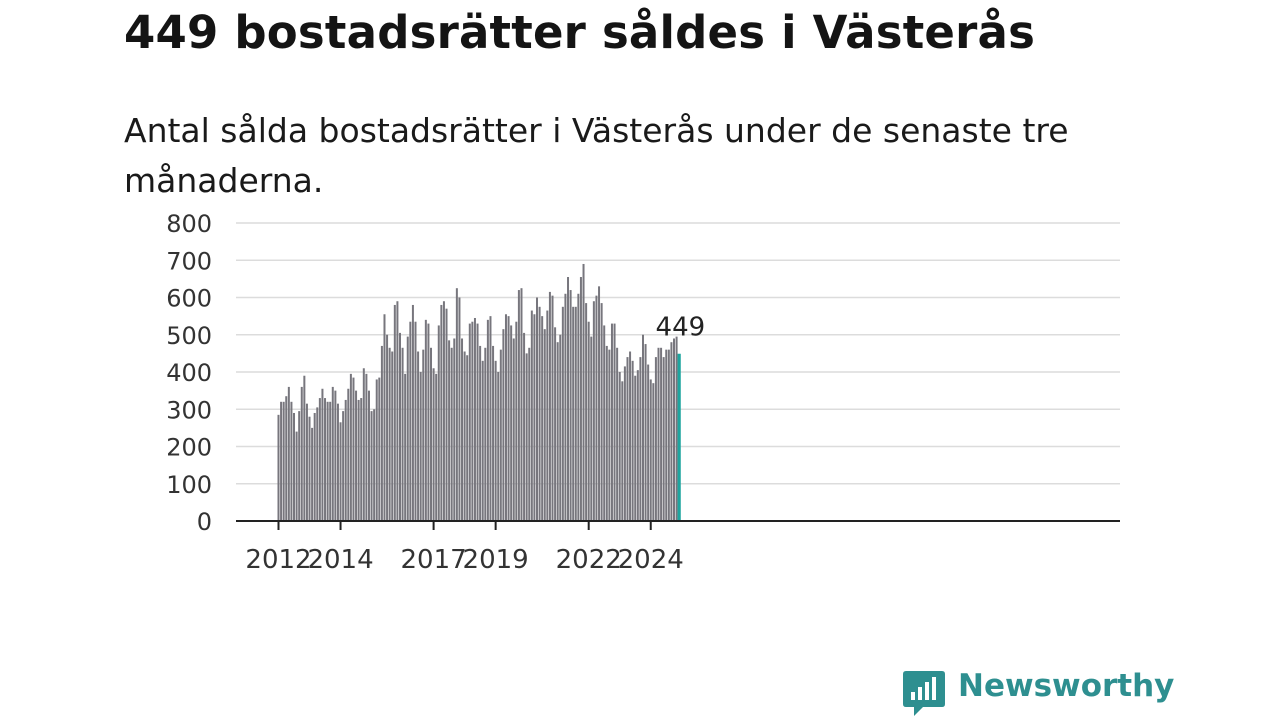  I want to click on y-axis-ticks: 0 100 200 300 400 500 600 700 800, so click(189, 373).